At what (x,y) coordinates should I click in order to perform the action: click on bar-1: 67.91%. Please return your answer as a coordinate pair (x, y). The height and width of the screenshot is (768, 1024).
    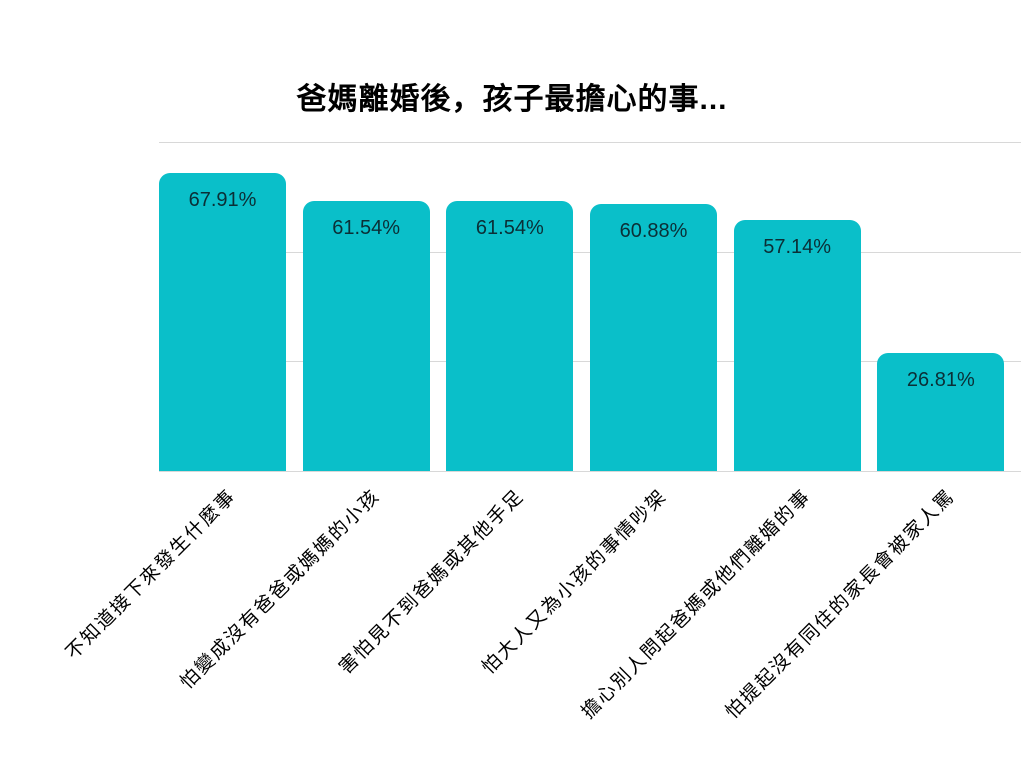
    Looking at the image, I should click on (222, 322).